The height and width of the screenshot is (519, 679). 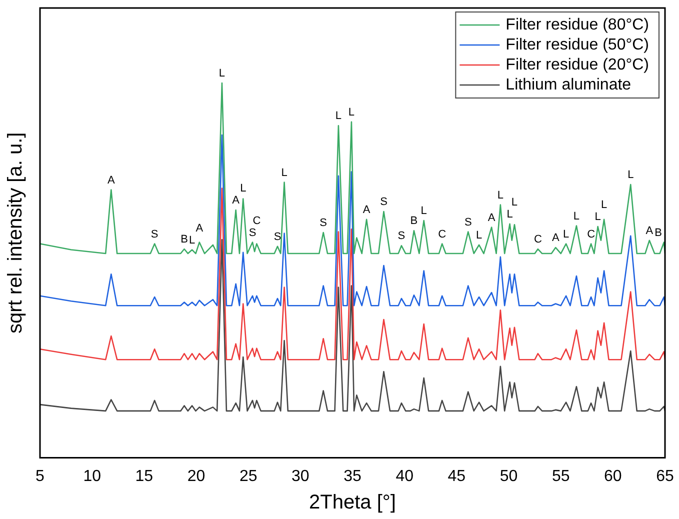 What do you see at coordinates (665, 476) in the screenshot?
I see `x-tick-label: 65` at bounding box center [665, 476].